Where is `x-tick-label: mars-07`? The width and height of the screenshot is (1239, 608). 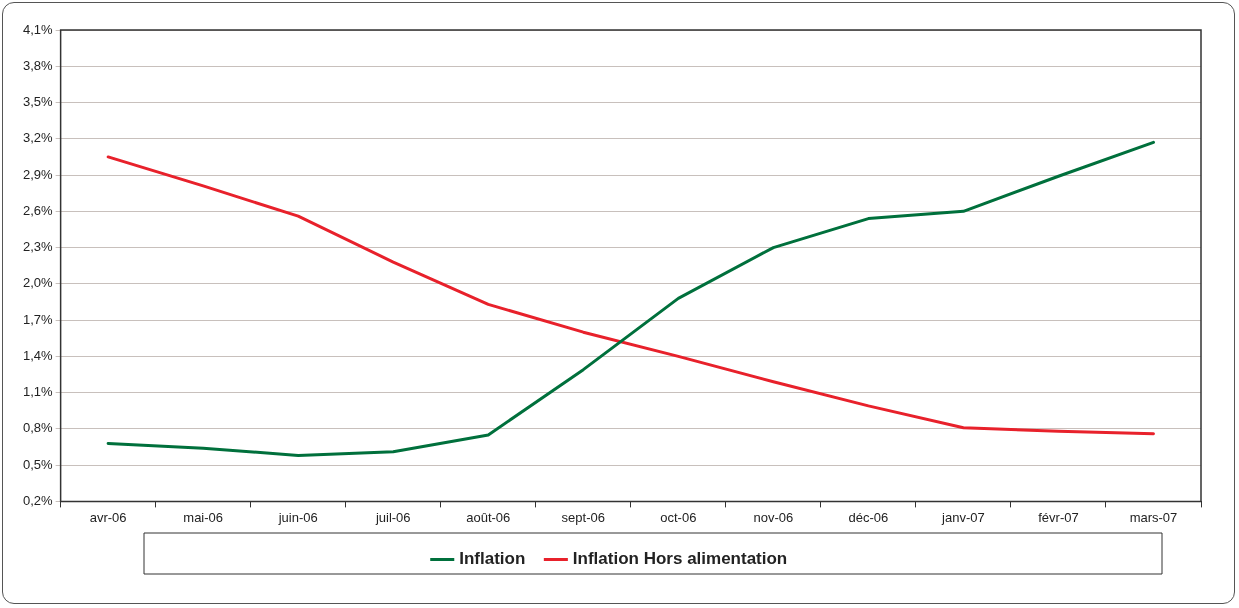 x-tick-label: mars-07 is located at coordinates (1153, 517).